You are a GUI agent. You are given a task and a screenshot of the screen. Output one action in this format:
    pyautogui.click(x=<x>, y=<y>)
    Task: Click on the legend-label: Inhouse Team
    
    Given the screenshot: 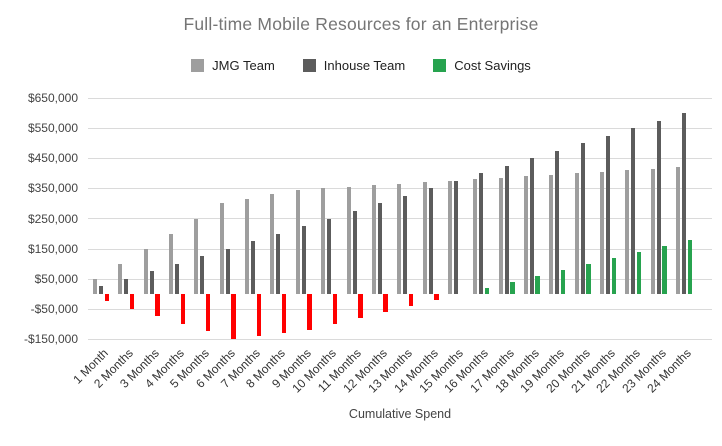 What is the action you would take?
    pyautogui.click(x=364, y=65)
    